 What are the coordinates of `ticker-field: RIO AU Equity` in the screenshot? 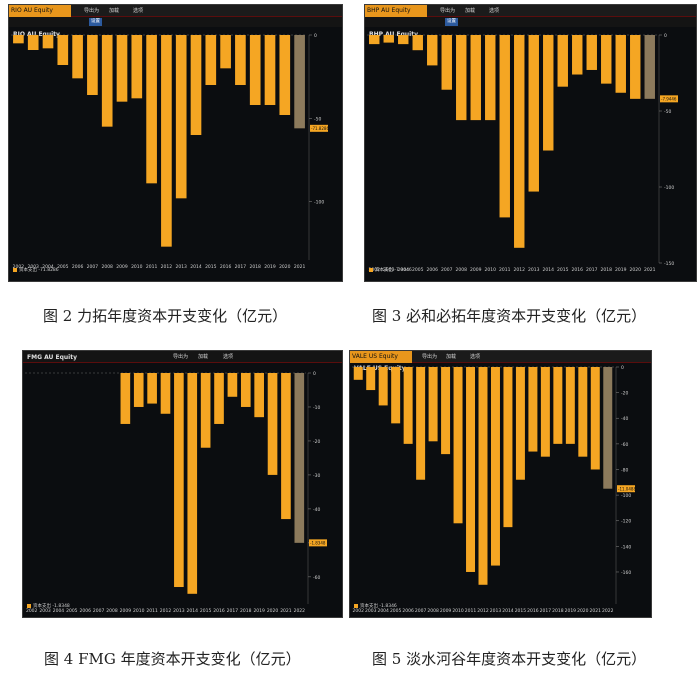 It's located at (40, 11).